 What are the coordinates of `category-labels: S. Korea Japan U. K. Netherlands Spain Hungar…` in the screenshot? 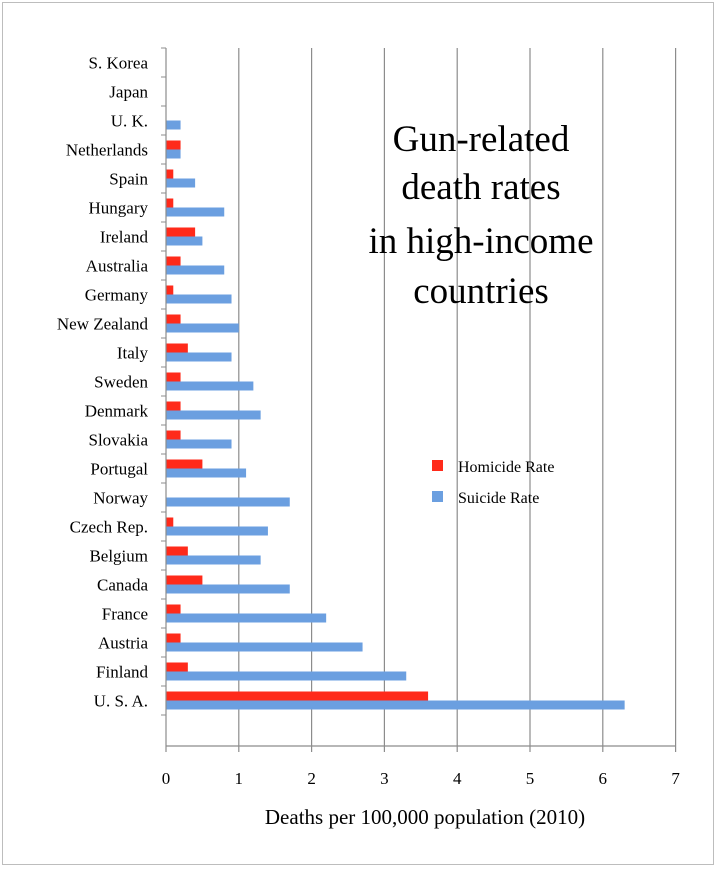 It's located at (103, 382).